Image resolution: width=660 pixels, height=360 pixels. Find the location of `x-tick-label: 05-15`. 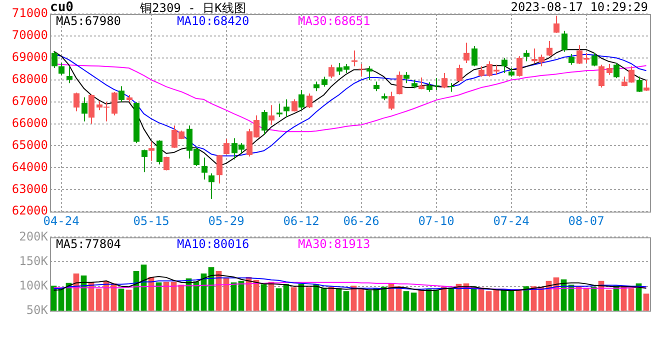

x-tick-label: 05-15 is located at coordinates (151, 221).